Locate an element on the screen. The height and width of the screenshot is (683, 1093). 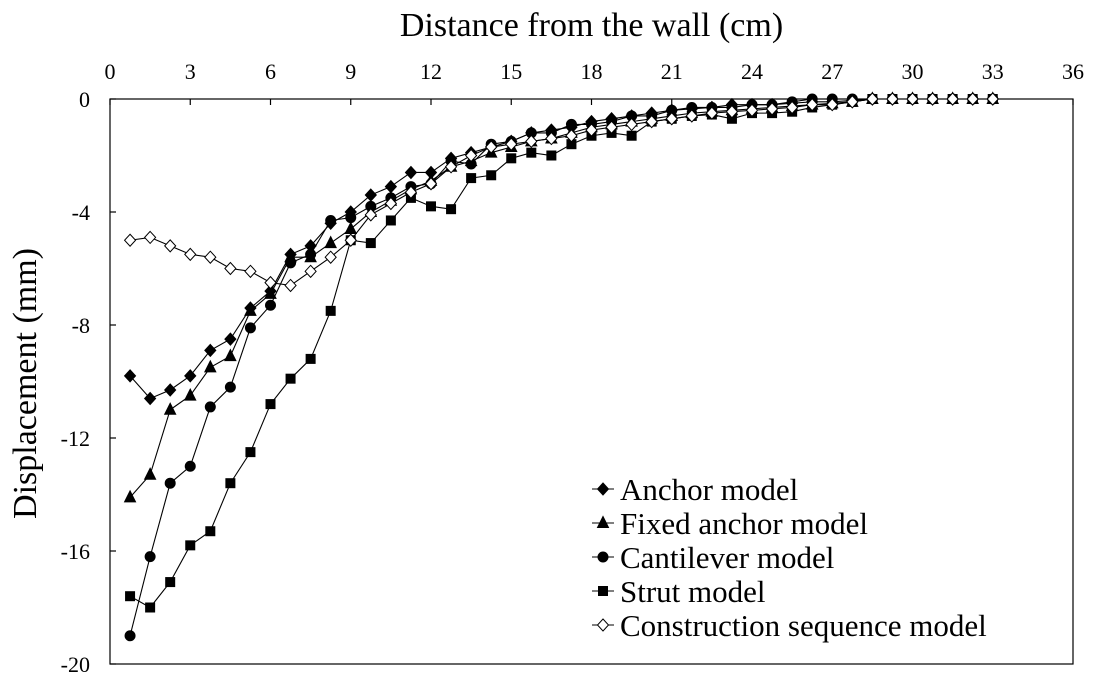
x-tick-label: 21 is located at coordinates (672, 71).